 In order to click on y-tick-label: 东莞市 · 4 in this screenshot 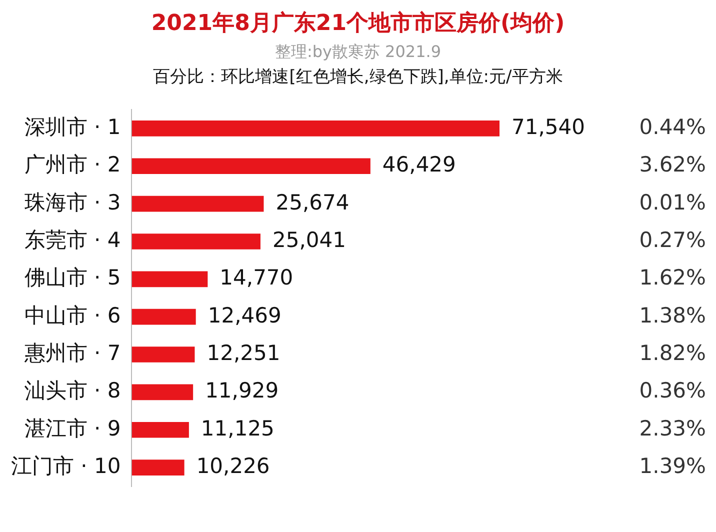, I will do `click(72, 240)`.